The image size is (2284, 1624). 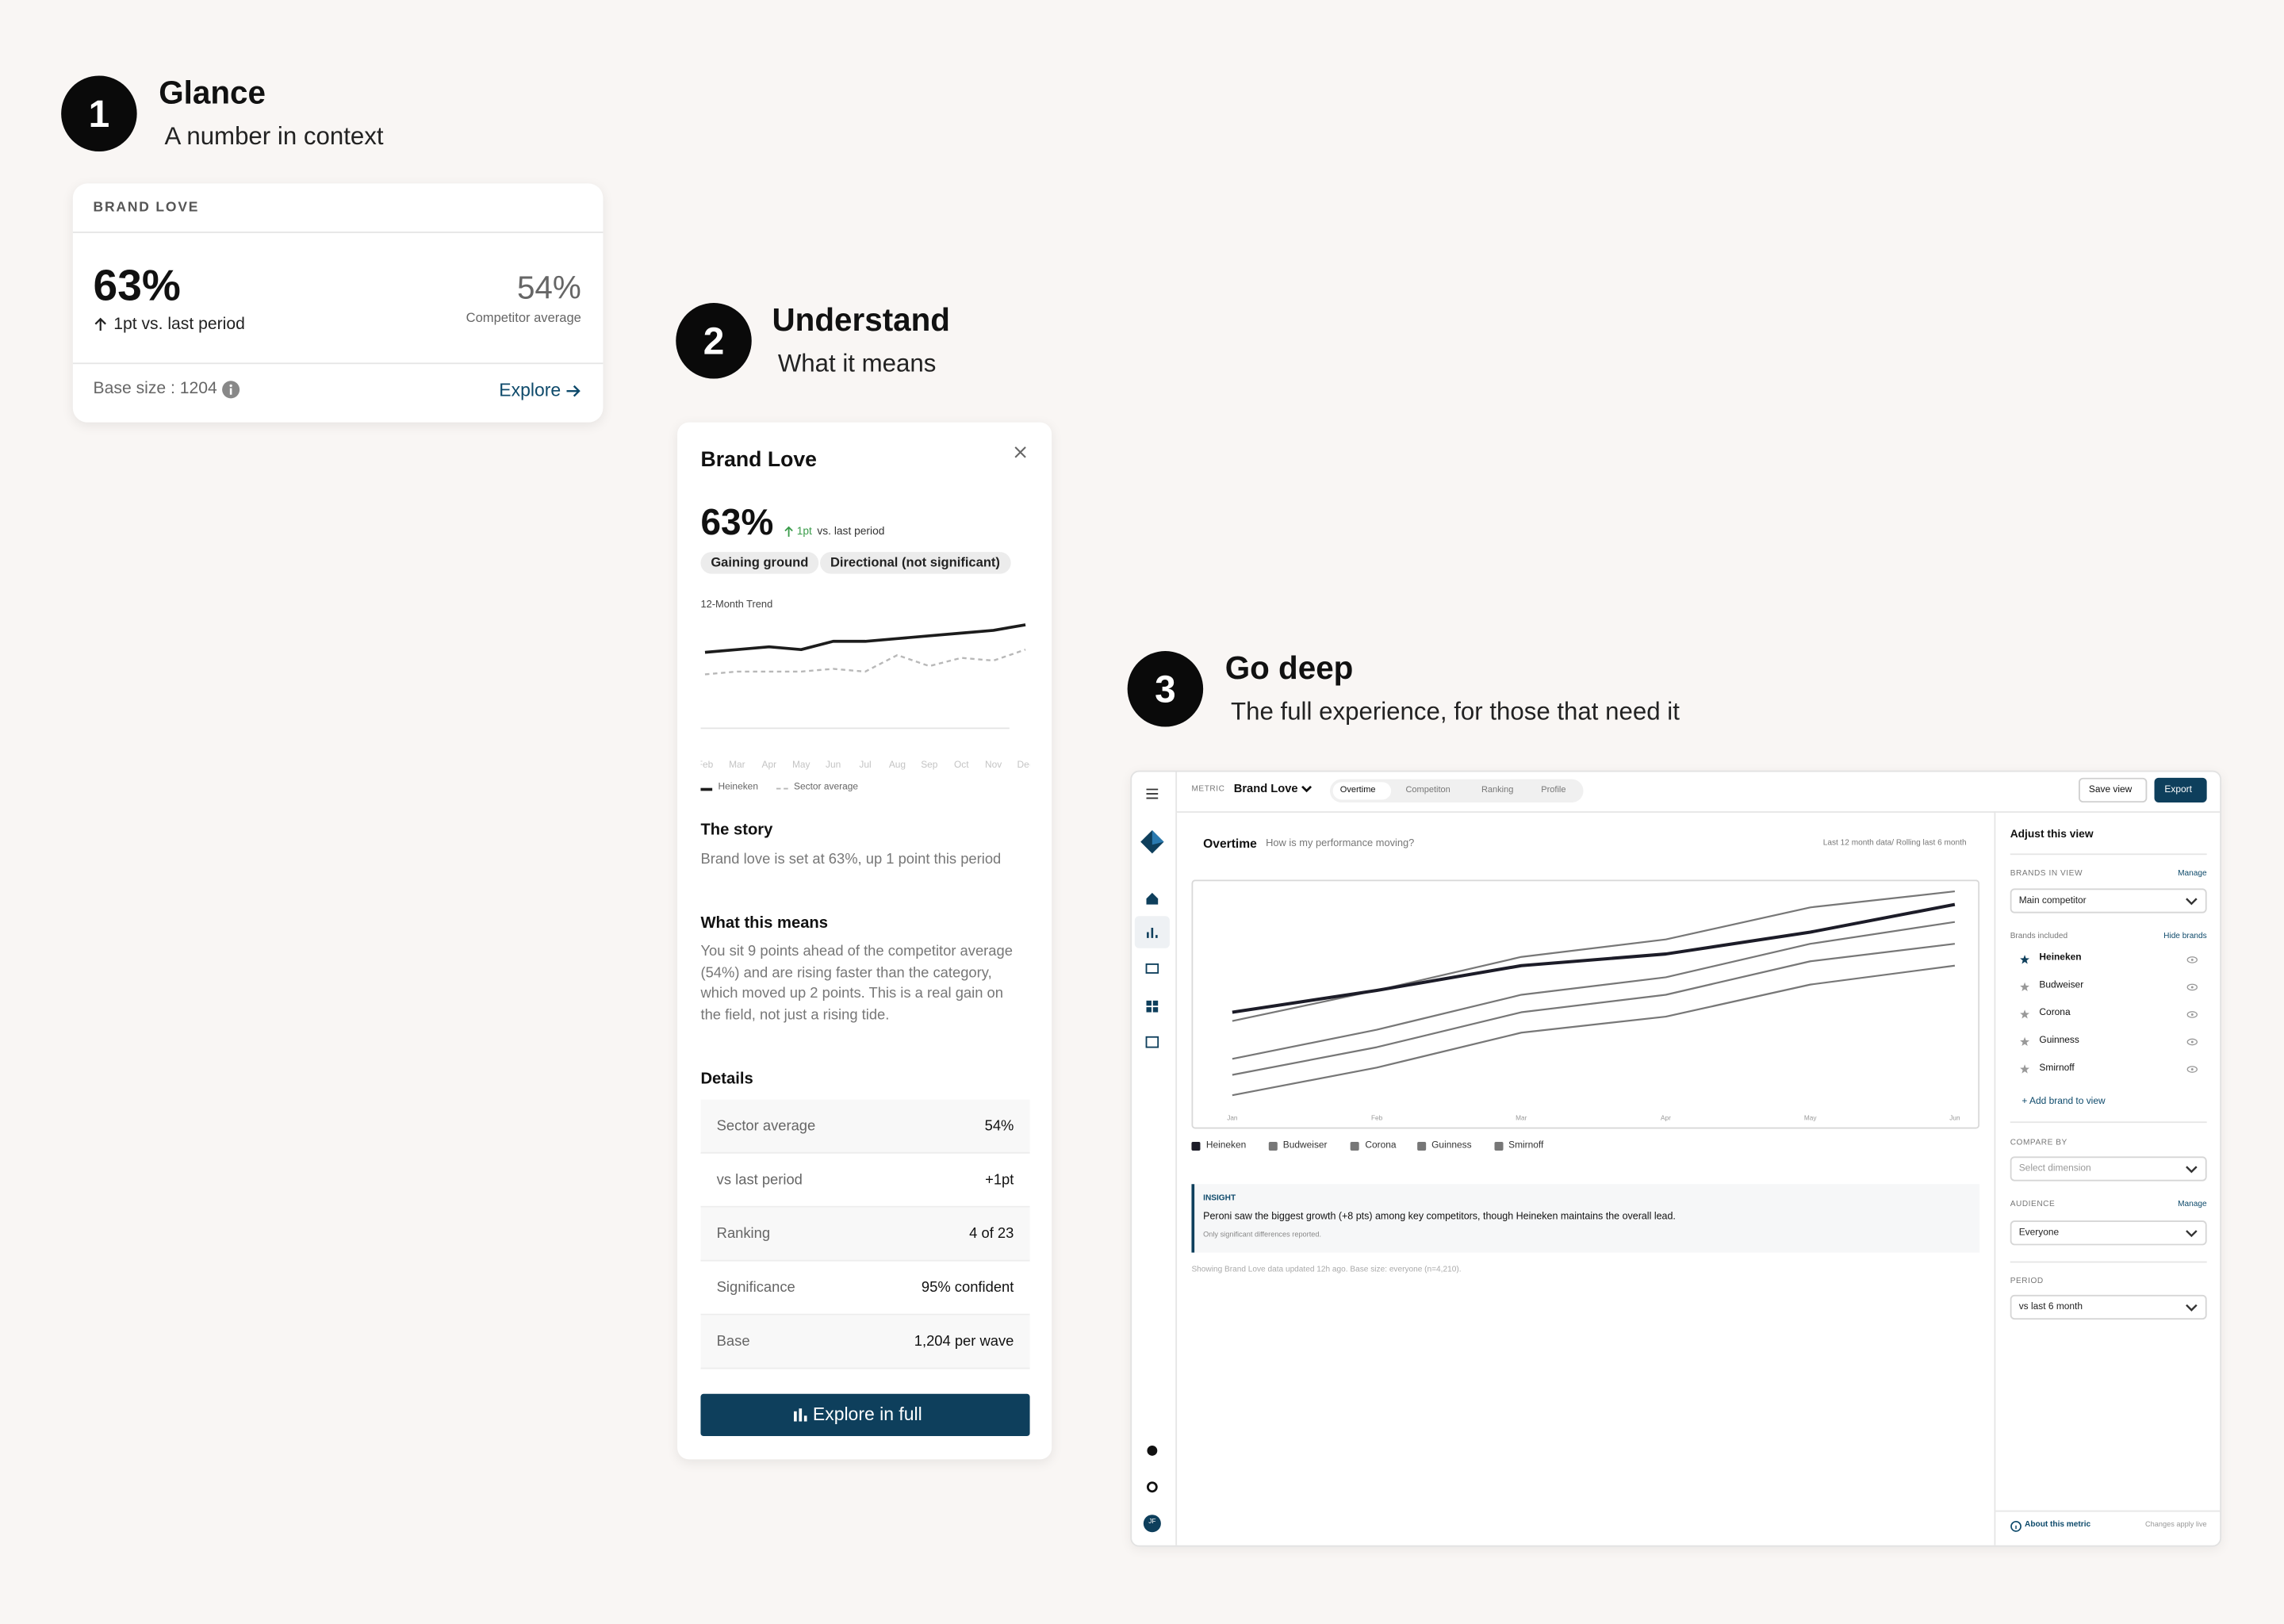 I want to click on step-title: Go deep, so click(x=1289, y=668).